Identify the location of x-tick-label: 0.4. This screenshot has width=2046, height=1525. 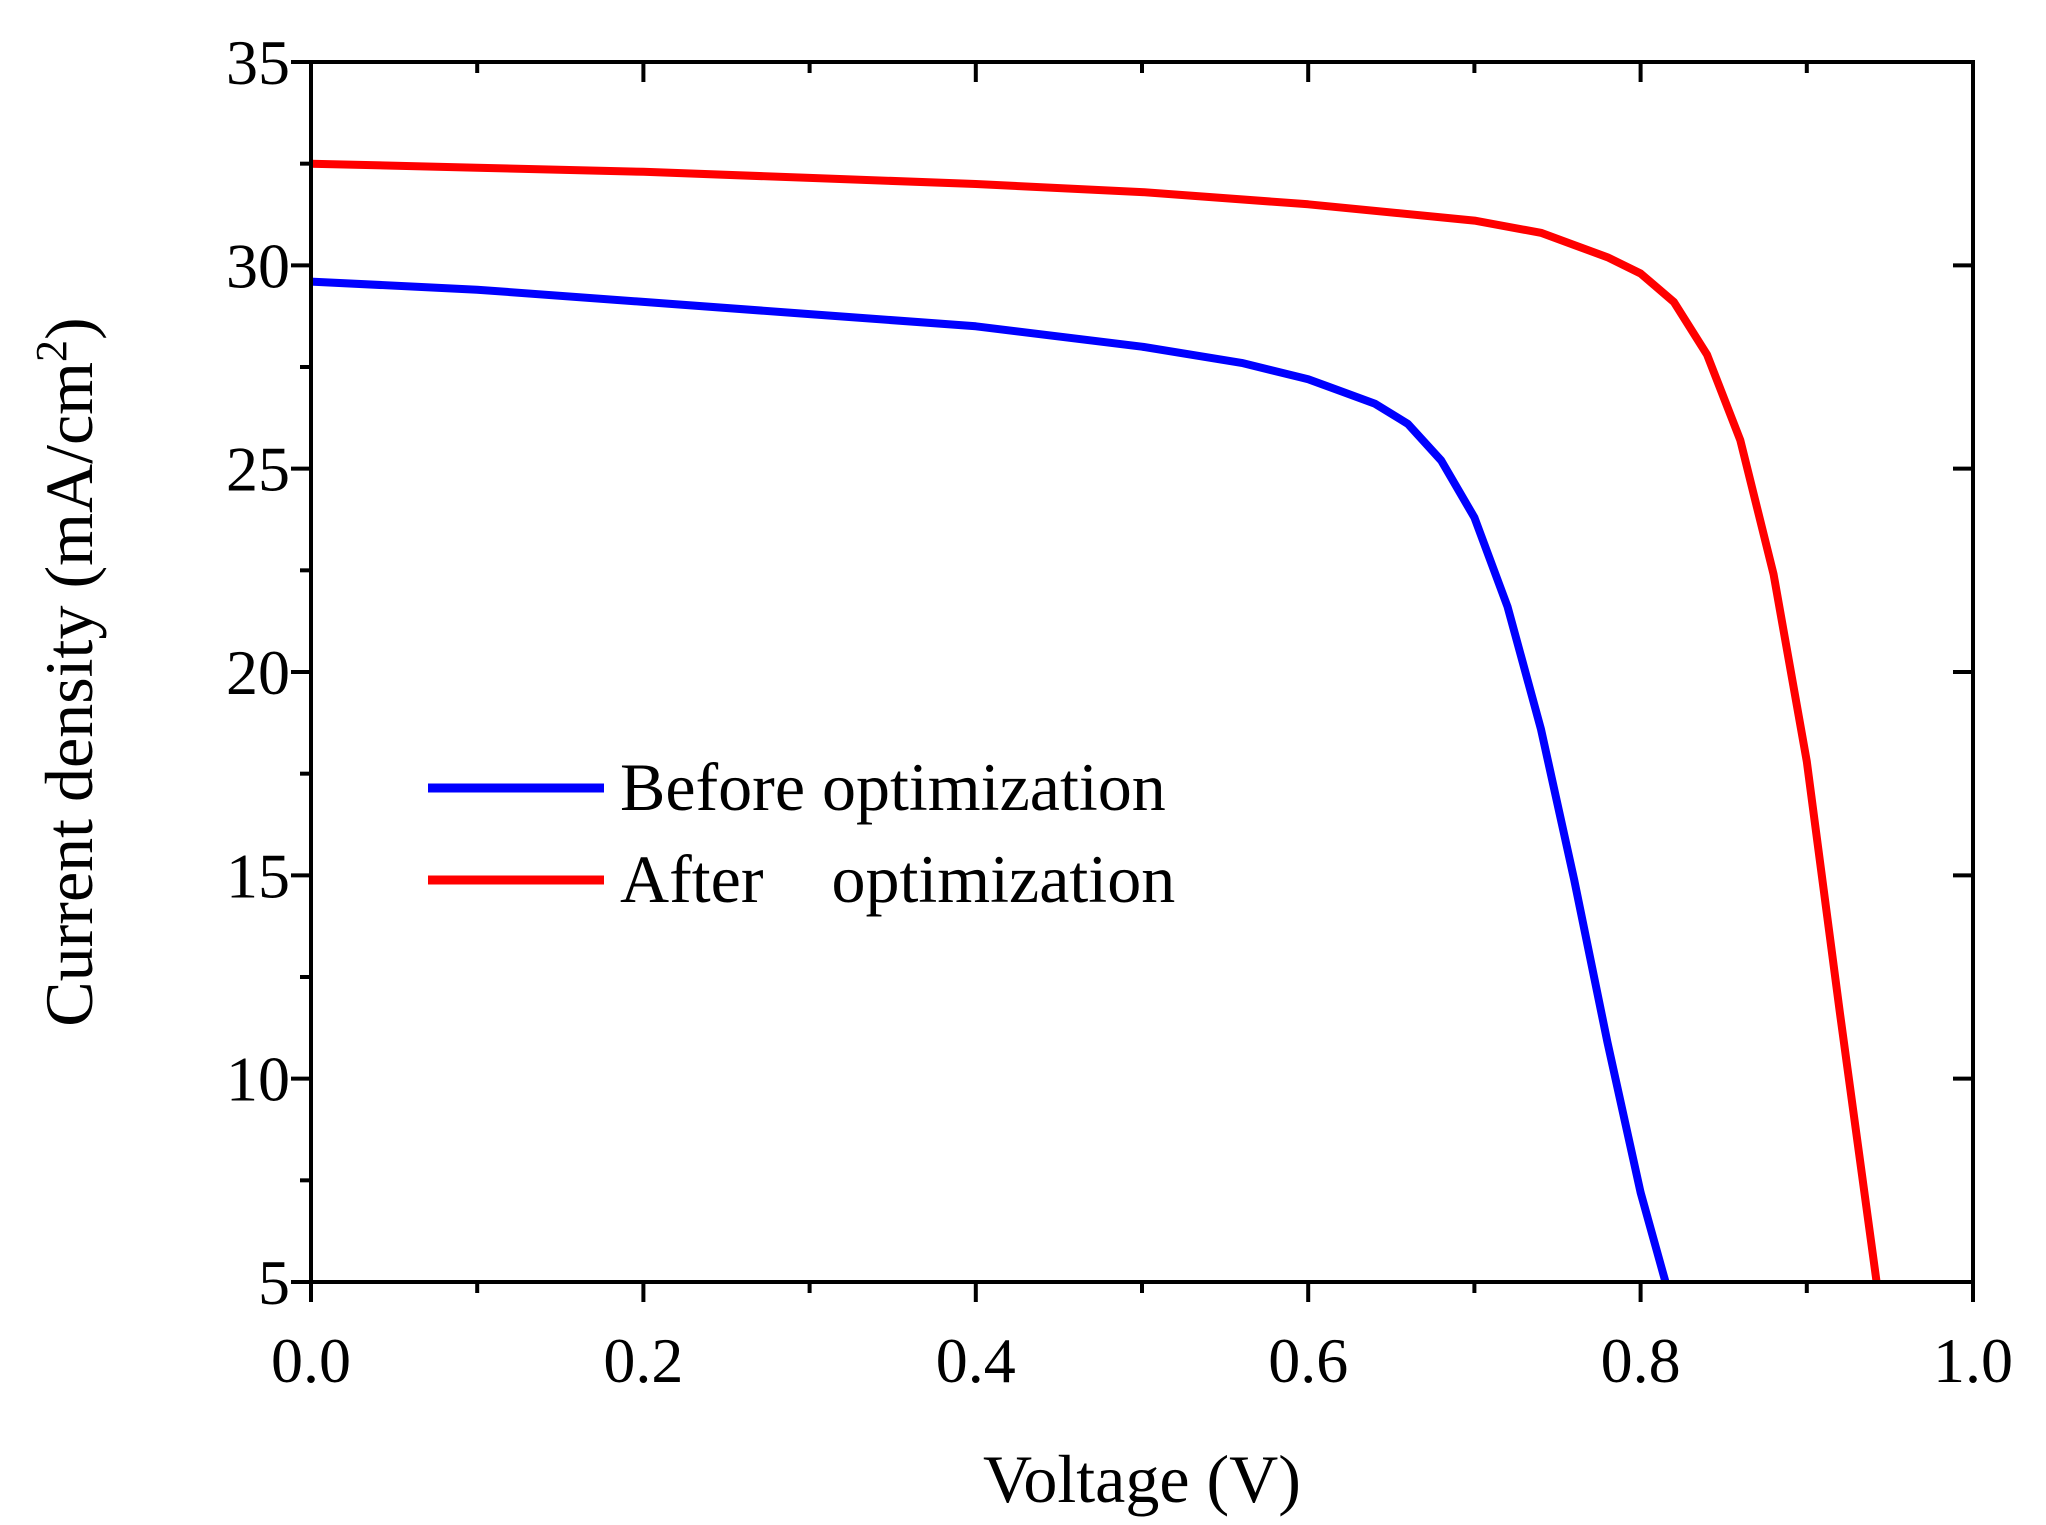
(976, 1360).